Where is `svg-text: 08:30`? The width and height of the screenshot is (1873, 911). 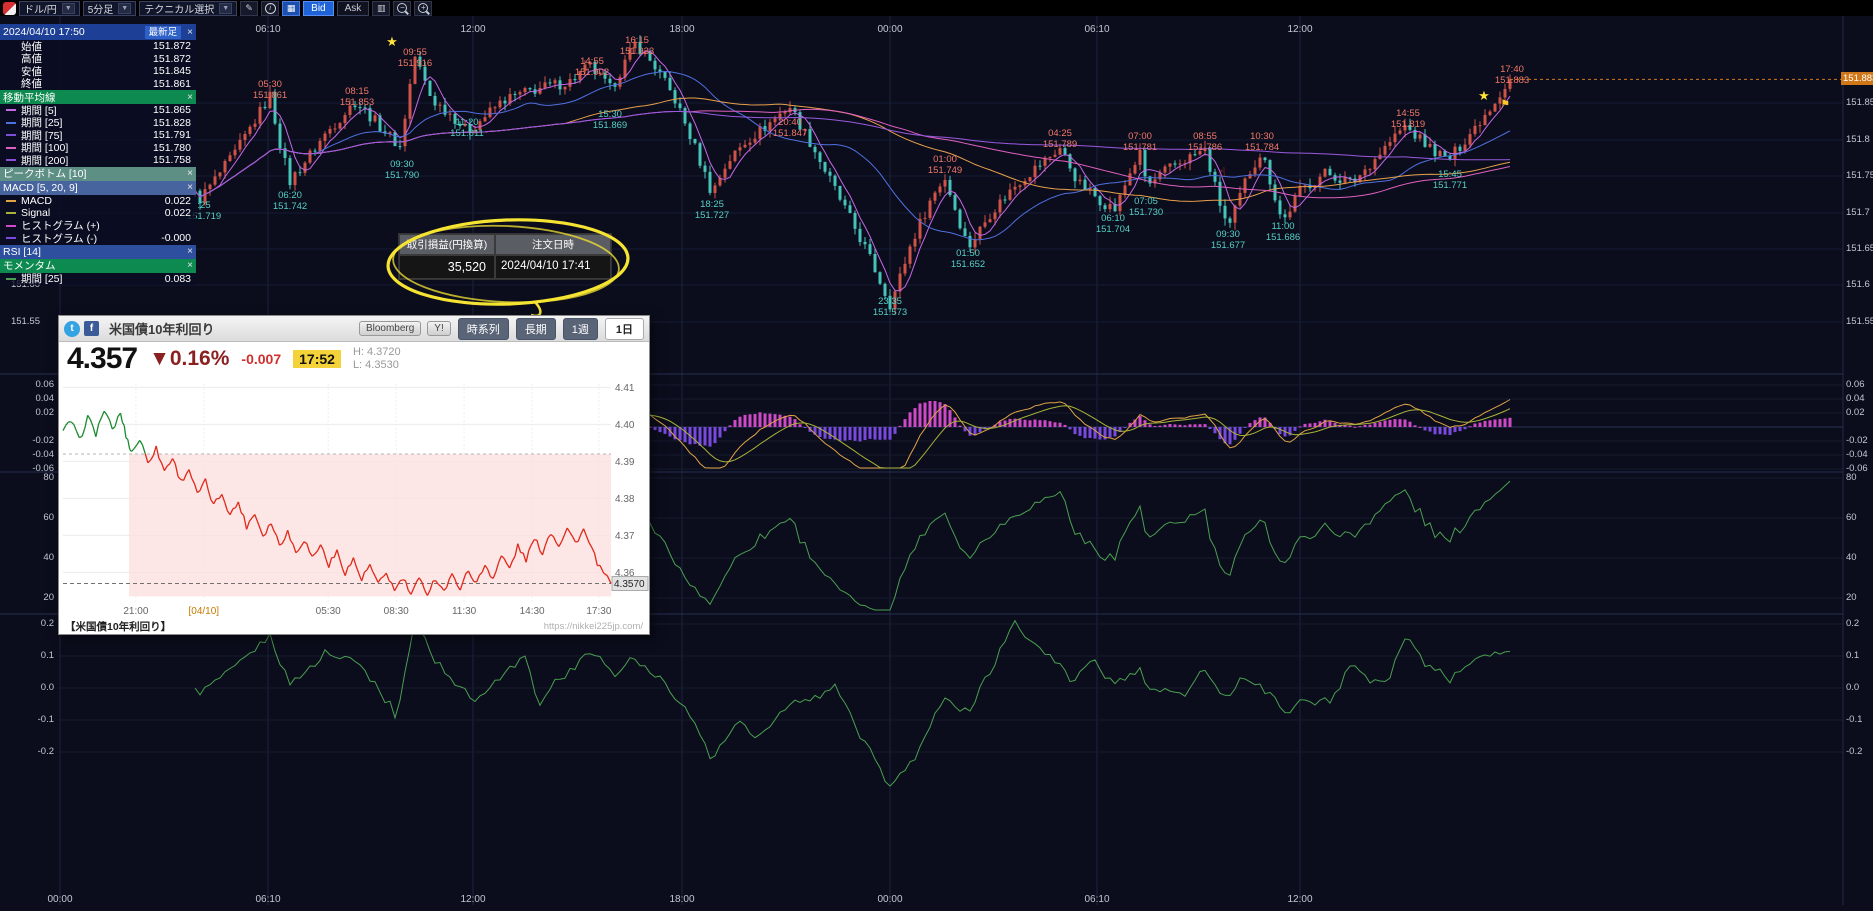
svg-text: 08:30 is located at coordinates (396, 611).